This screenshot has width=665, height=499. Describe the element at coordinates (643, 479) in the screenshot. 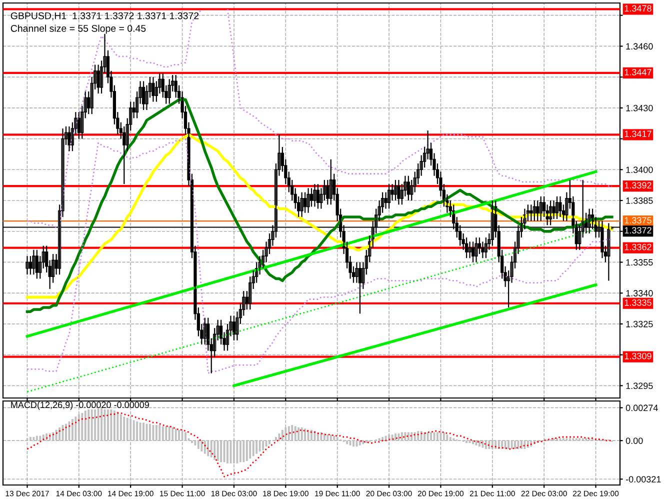

I see `y-tick-label: -0.00321` at that location.